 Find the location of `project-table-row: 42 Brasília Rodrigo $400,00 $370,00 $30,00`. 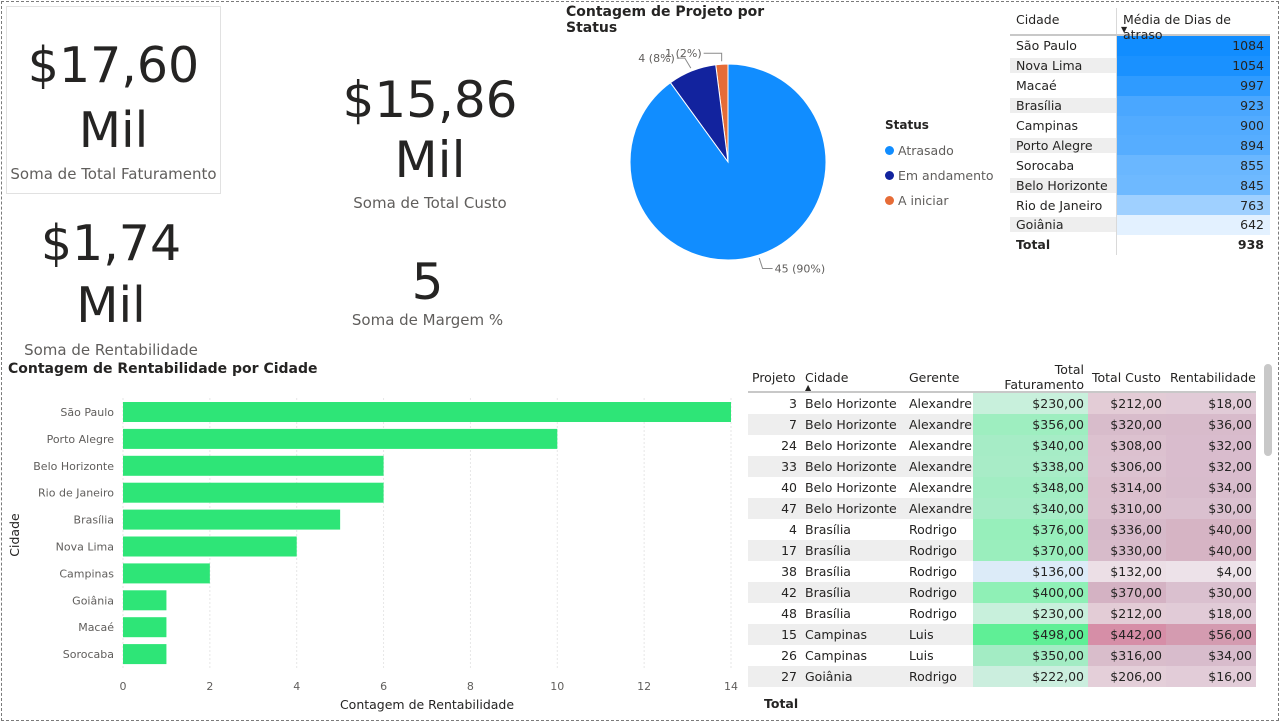

project-table-row: 42 Brasília Rodrigo $400,00 $370,00 $30,00 is located at coordinates (1002, 592).